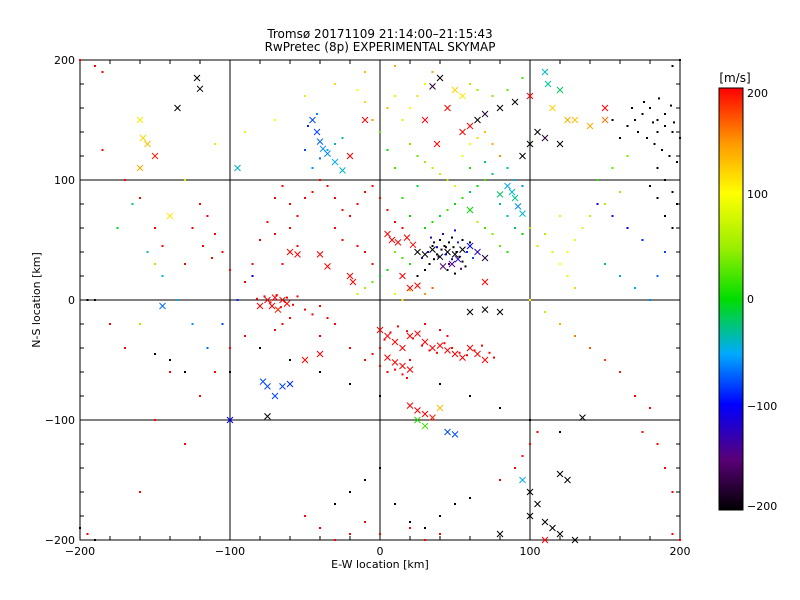 Image resolution: width=800 pixels, height=600 pixels. I want to click on y-tick-label: −100, so click(60, 420).